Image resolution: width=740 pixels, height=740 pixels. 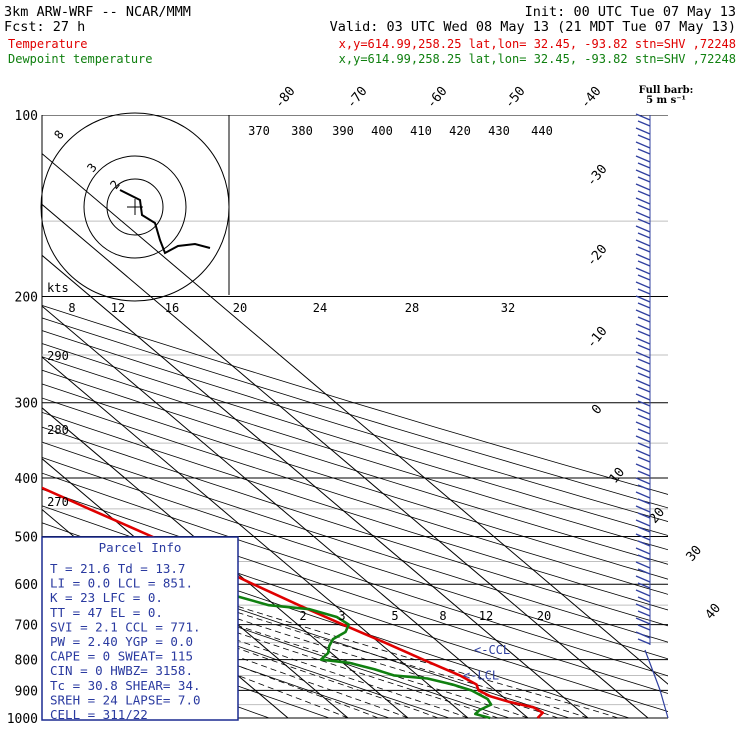 I want to click on hodograph-speed-label: 28, so click(x=412, y=308).